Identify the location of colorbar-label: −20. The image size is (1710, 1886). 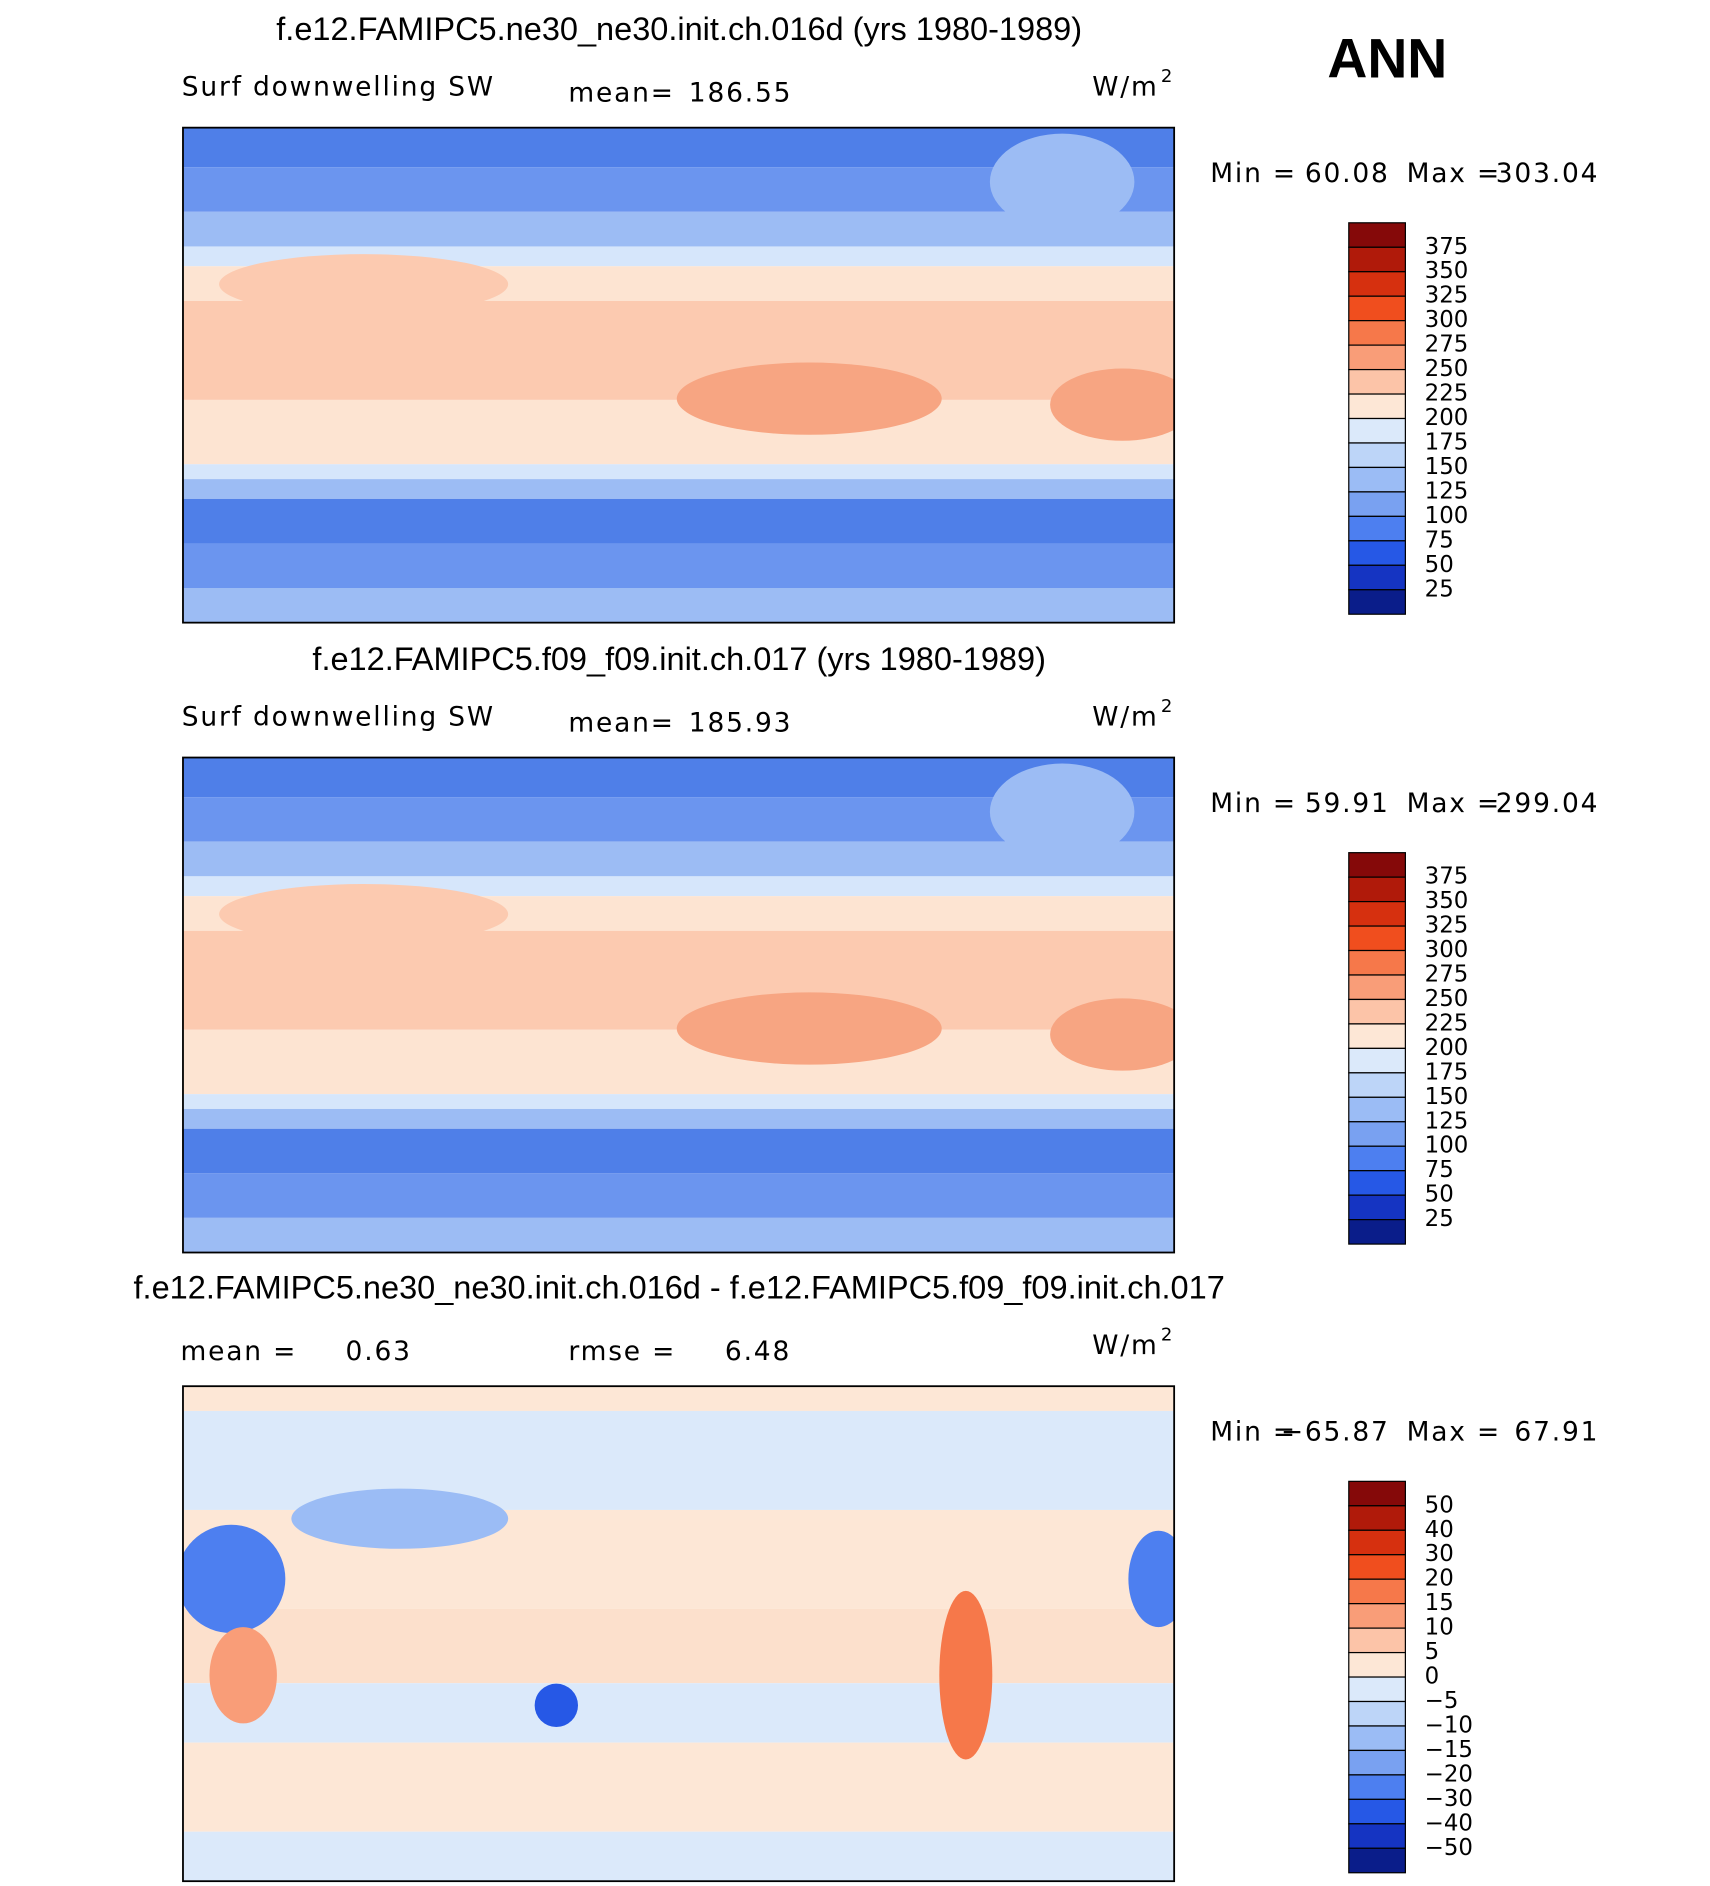
(1449, 1774).